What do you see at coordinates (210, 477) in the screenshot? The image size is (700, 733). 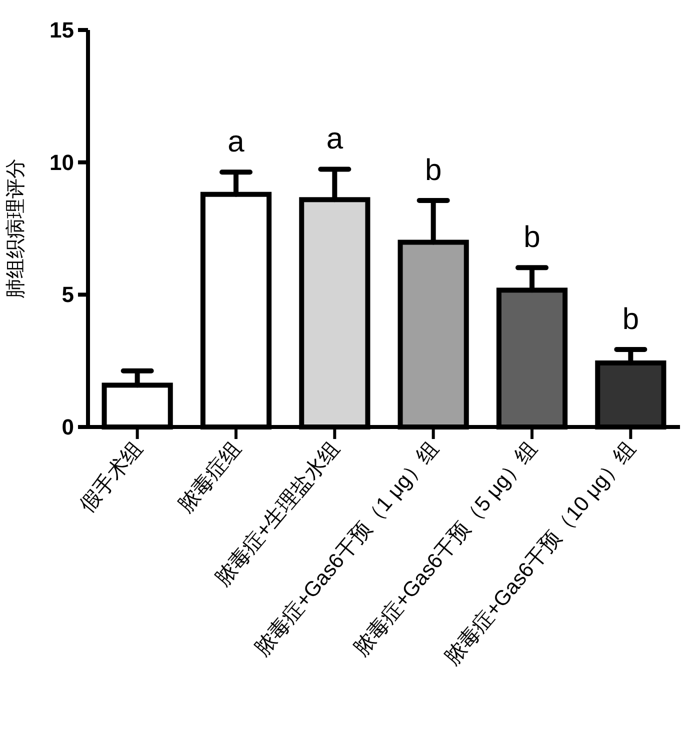 I see `x-tick-label: 脓毒症组` at bounding box center [210, 477].